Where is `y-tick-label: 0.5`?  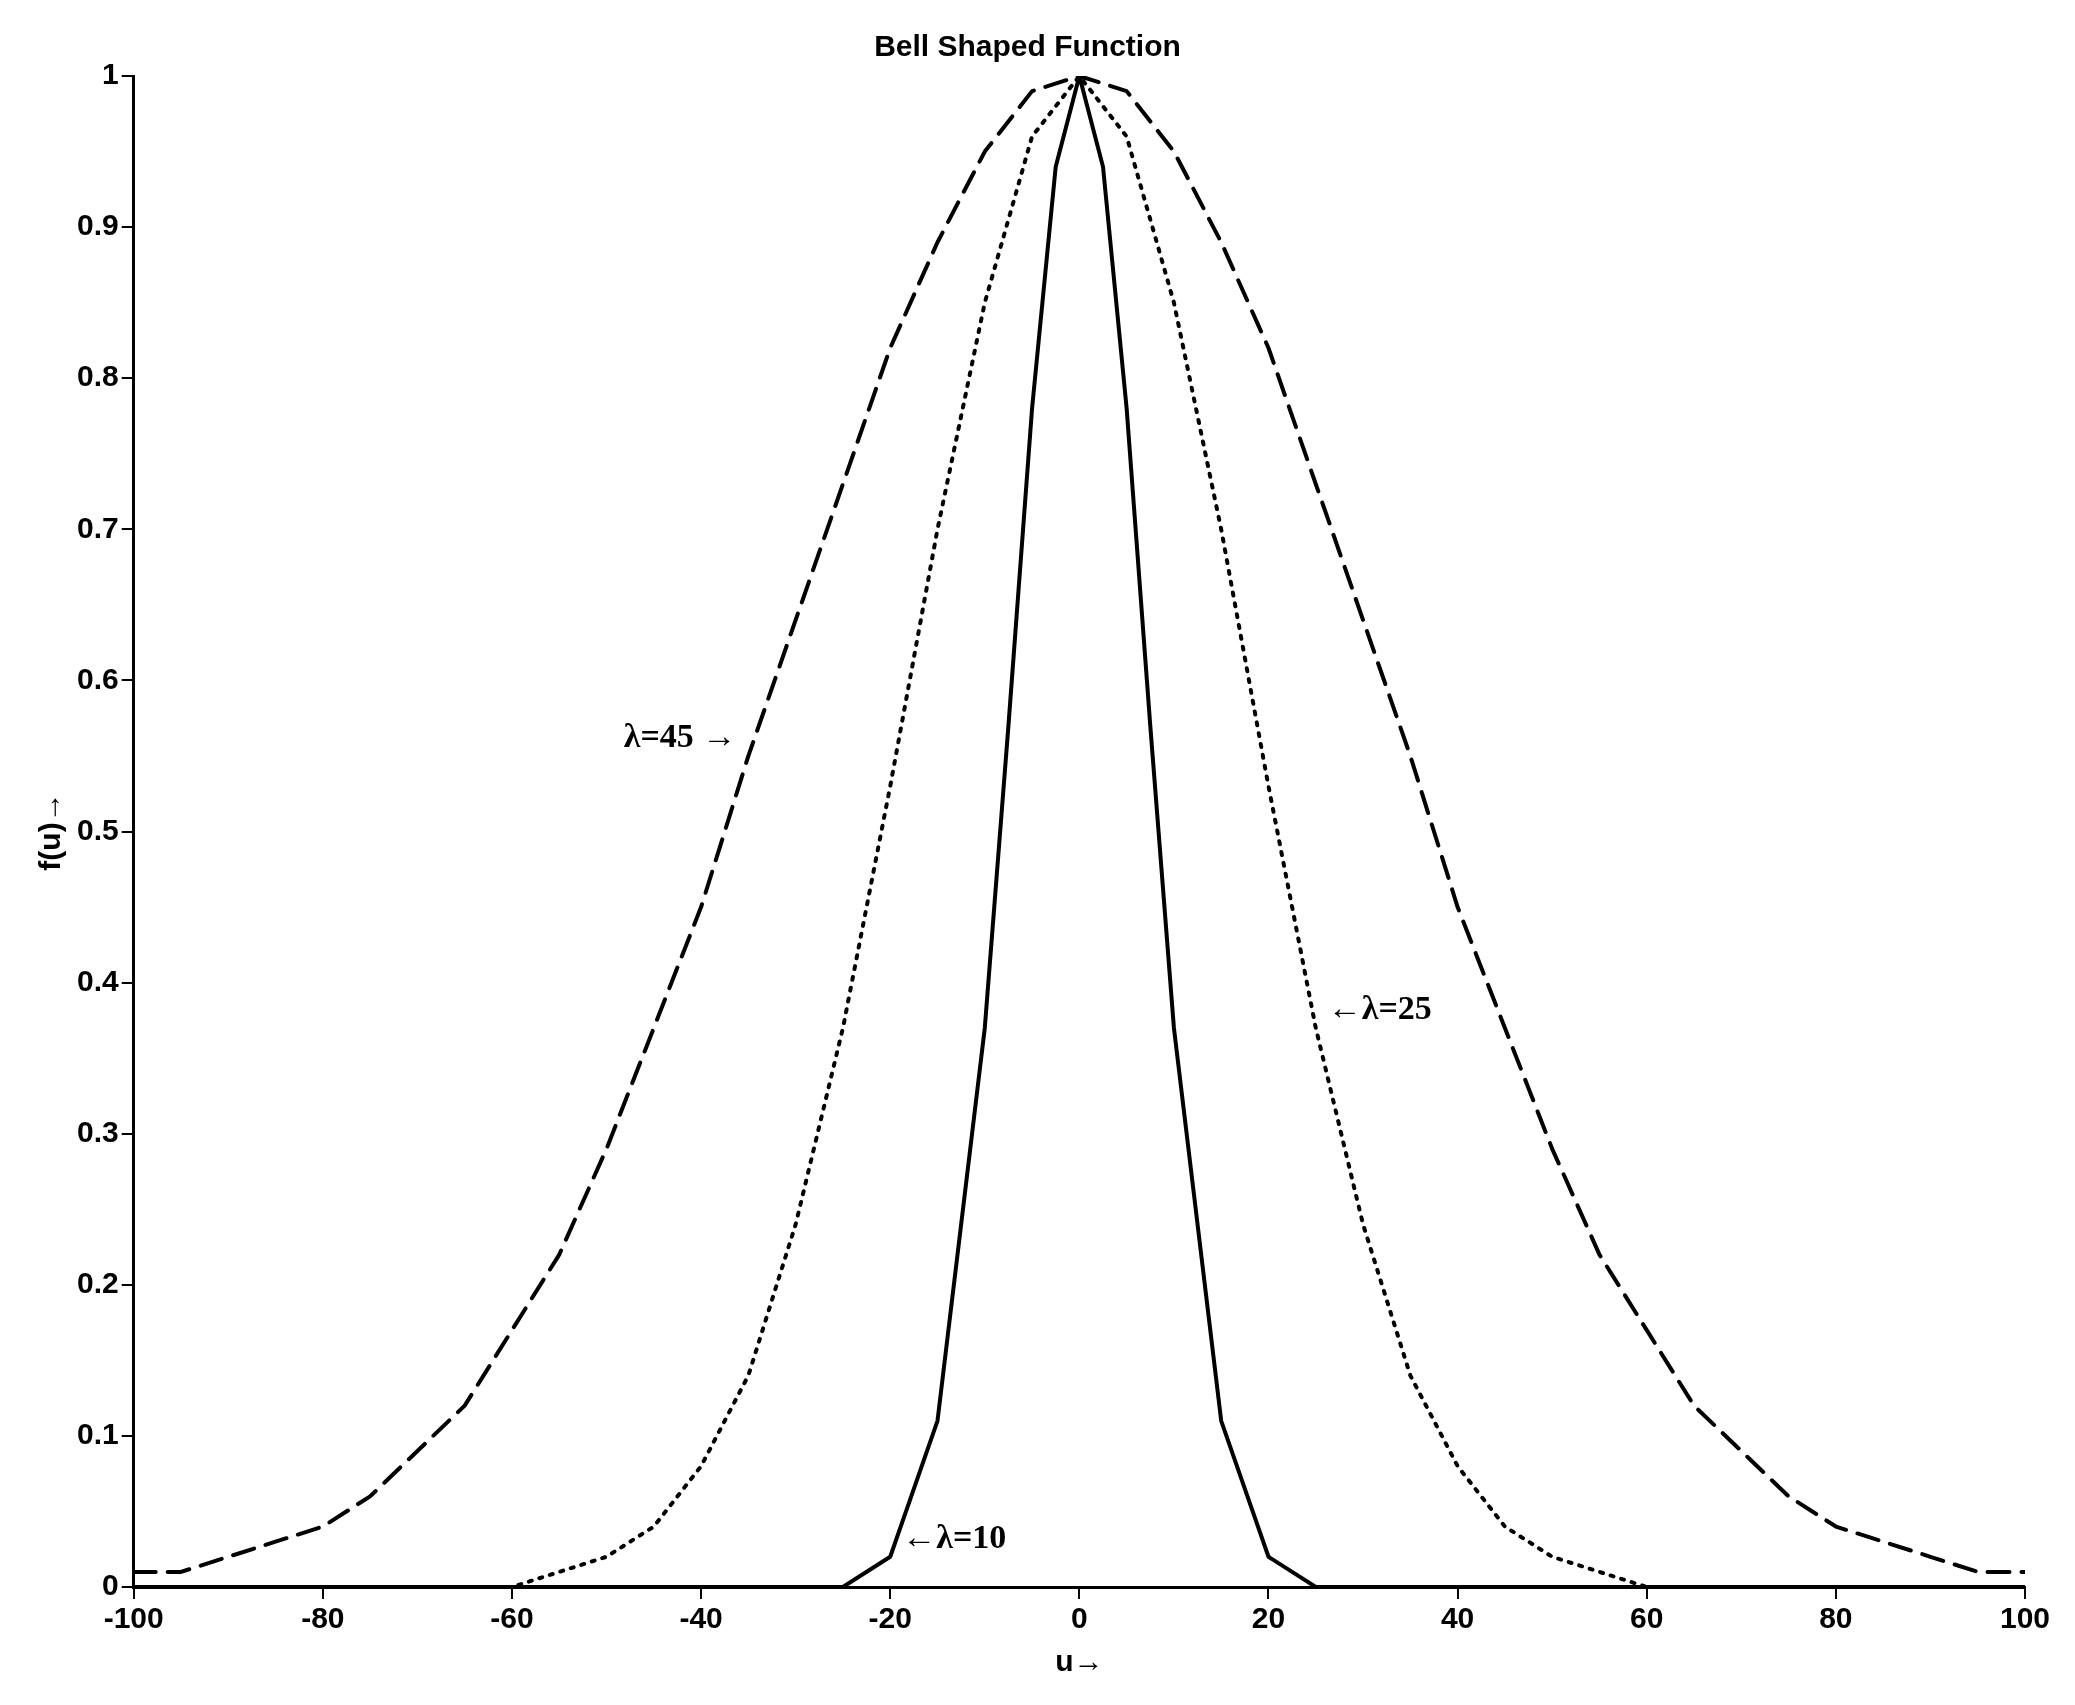
y-tick-label: 0.5 is located at coordinates (97, 829).